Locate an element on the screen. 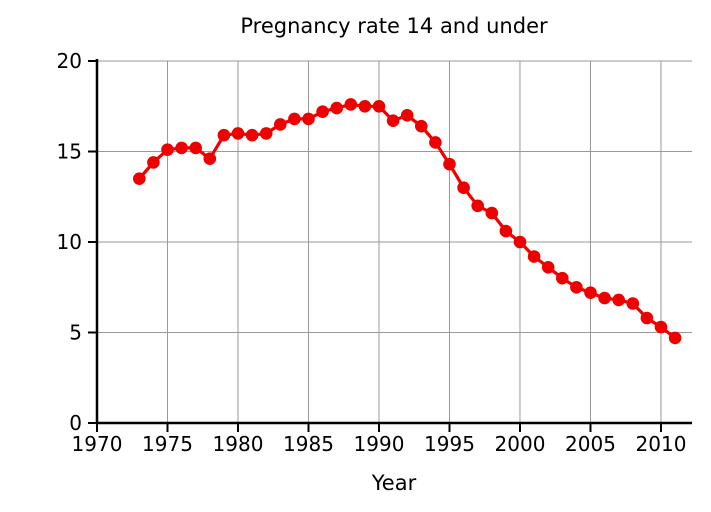 The height and width of the screenshot is (512, 711). x-tick-label: 2010 is located at coordinates (661, 444).